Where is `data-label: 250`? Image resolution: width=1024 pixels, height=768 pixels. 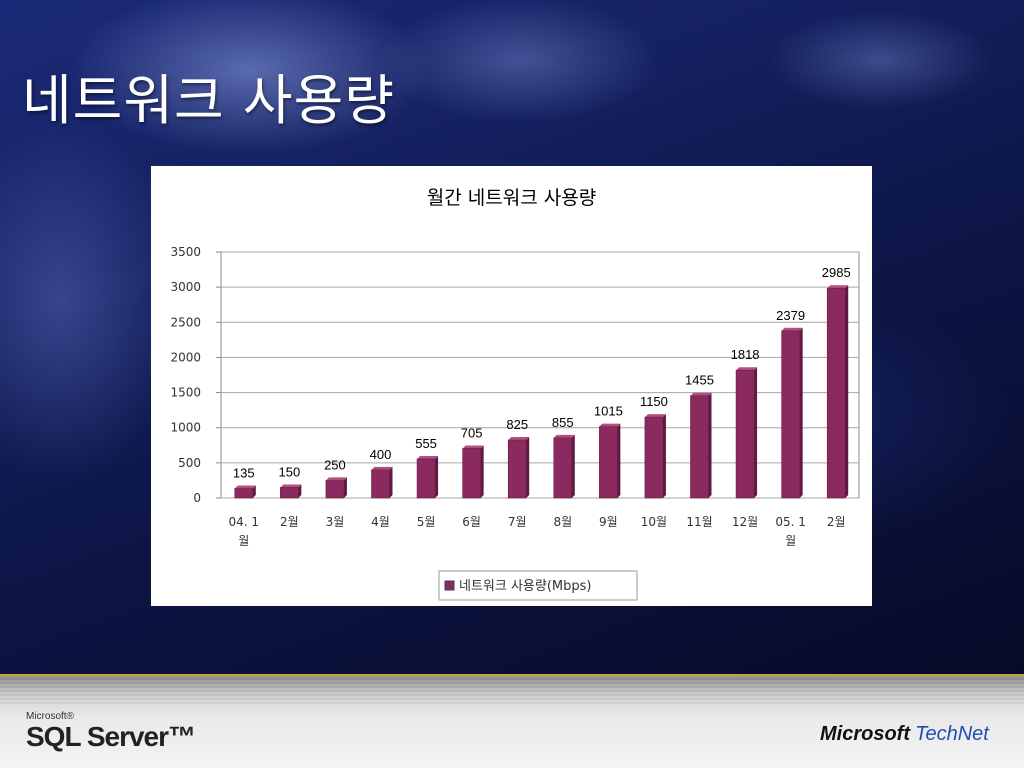 data-label: 250 is located at coordinates (335, 464).